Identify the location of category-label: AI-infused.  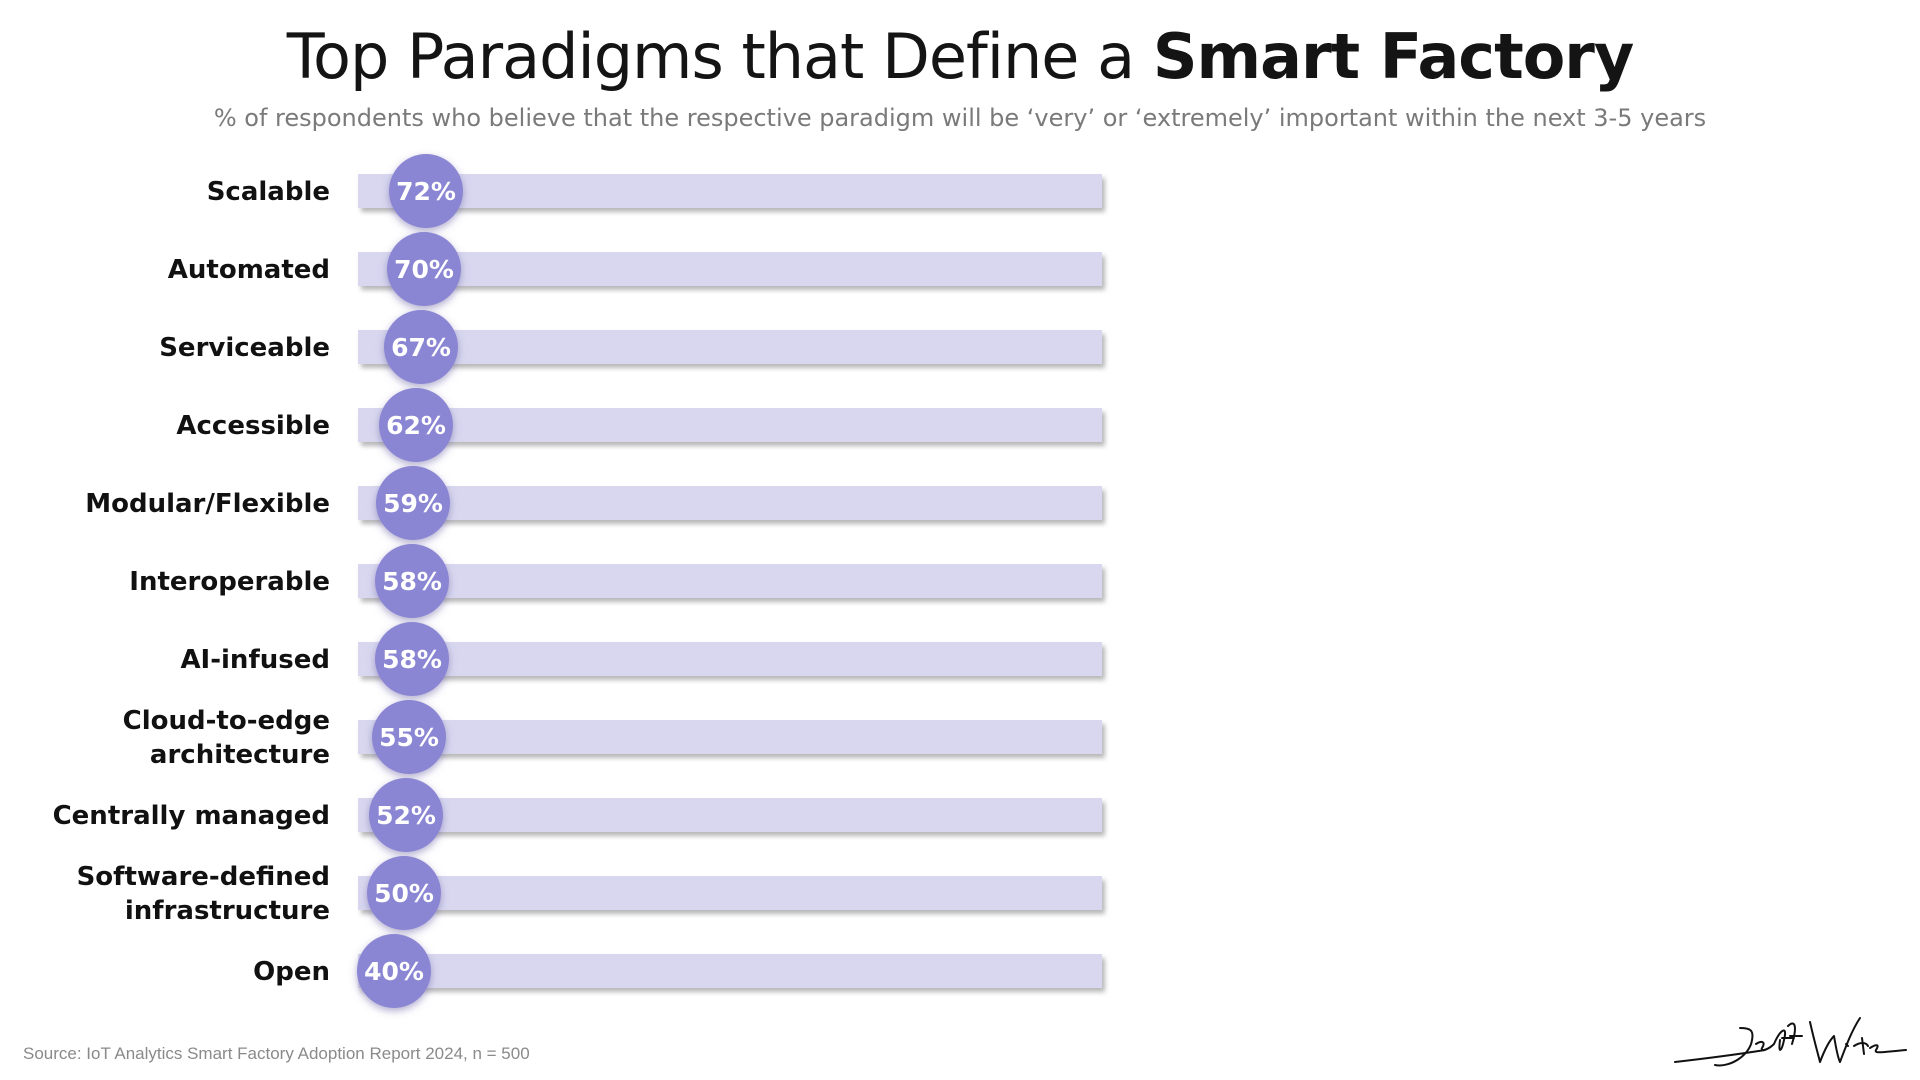
(255, 660).